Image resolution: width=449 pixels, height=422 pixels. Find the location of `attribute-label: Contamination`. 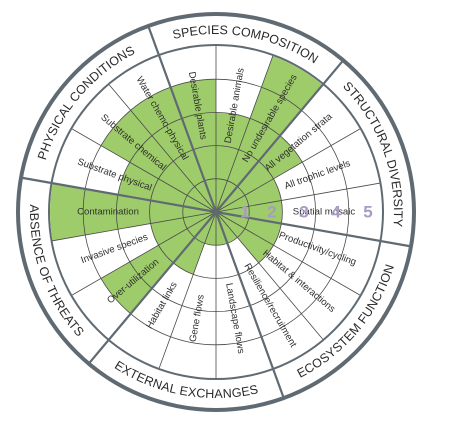

attribute-label: Contamination is located at coordinates (108, 212).